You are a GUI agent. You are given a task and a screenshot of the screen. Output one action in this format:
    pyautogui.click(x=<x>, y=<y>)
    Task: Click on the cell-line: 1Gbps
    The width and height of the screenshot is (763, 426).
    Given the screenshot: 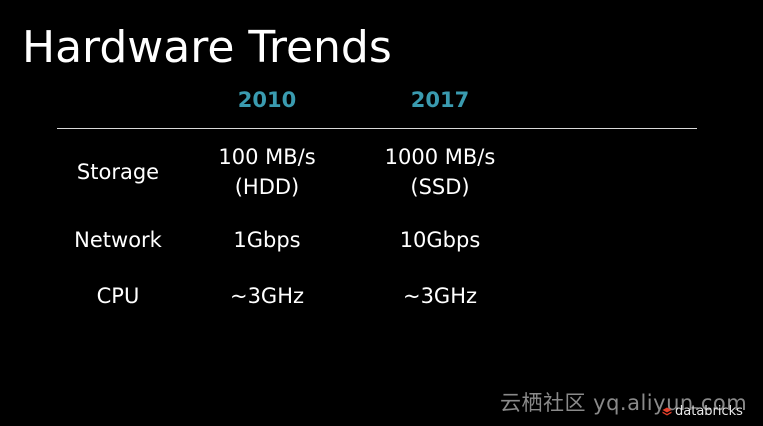 What is the action you would take?
    pyautogui.click(x=267, y=240)
    